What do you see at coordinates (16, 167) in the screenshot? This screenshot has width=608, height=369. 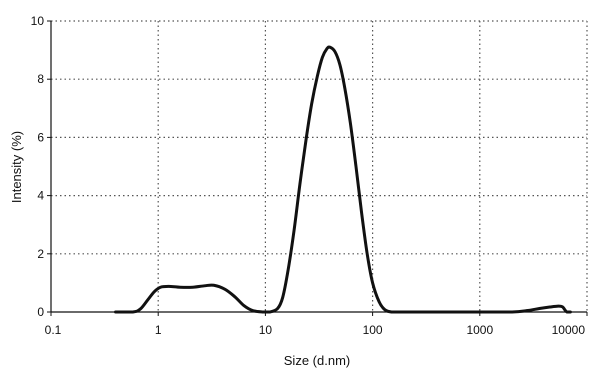 I see `y-axis-title: Intensity (%)` at bounding box center [16, 167].